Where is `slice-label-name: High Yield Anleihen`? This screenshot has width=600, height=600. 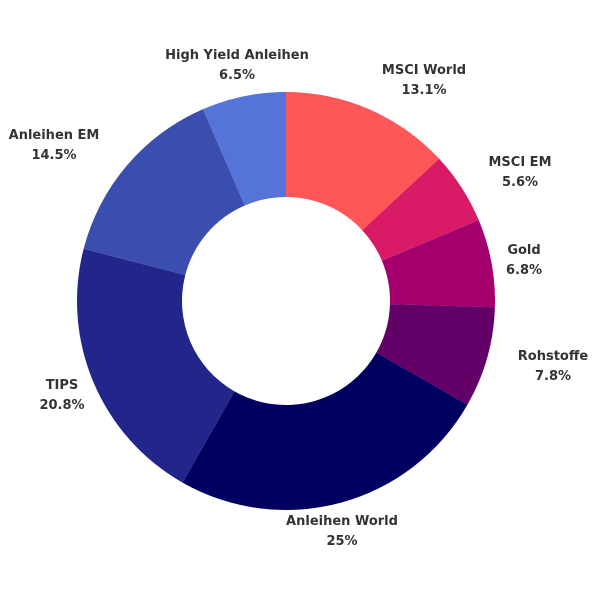
slice-label-name: High Yield Anleihen is located at coordinates (237, 55).